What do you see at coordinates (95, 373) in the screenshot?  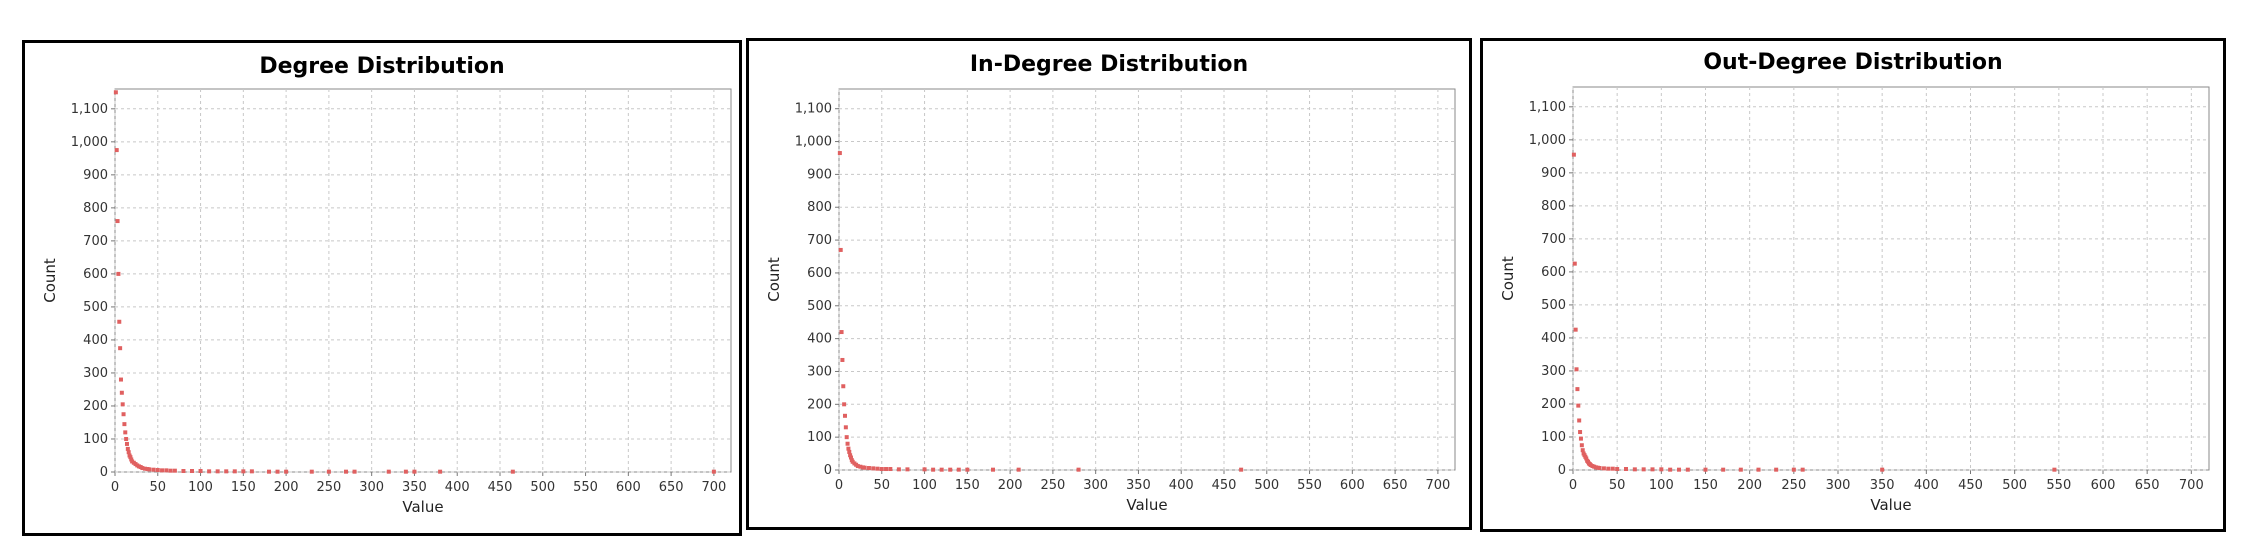 I see `y-tick-label: 300` at bounding box center [95, 373].